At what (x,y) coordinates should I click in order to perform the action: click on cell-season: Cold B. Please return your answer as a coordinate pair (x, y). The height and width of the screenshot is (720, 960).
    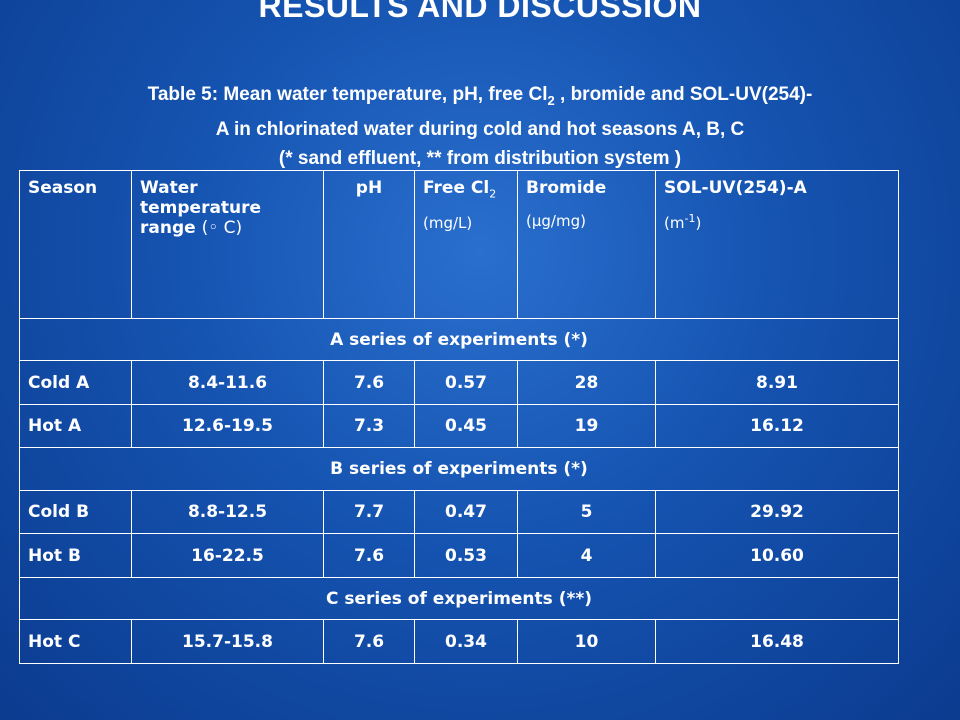
    Looking at the image, I should click on (75, 512).